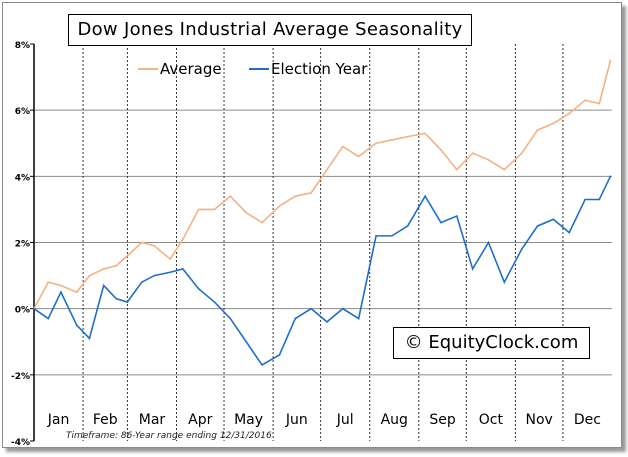 Image resolution: width=628 pixels, height=457 pixels. I want to click on x-tick-label: Dec, so click(587, 420).